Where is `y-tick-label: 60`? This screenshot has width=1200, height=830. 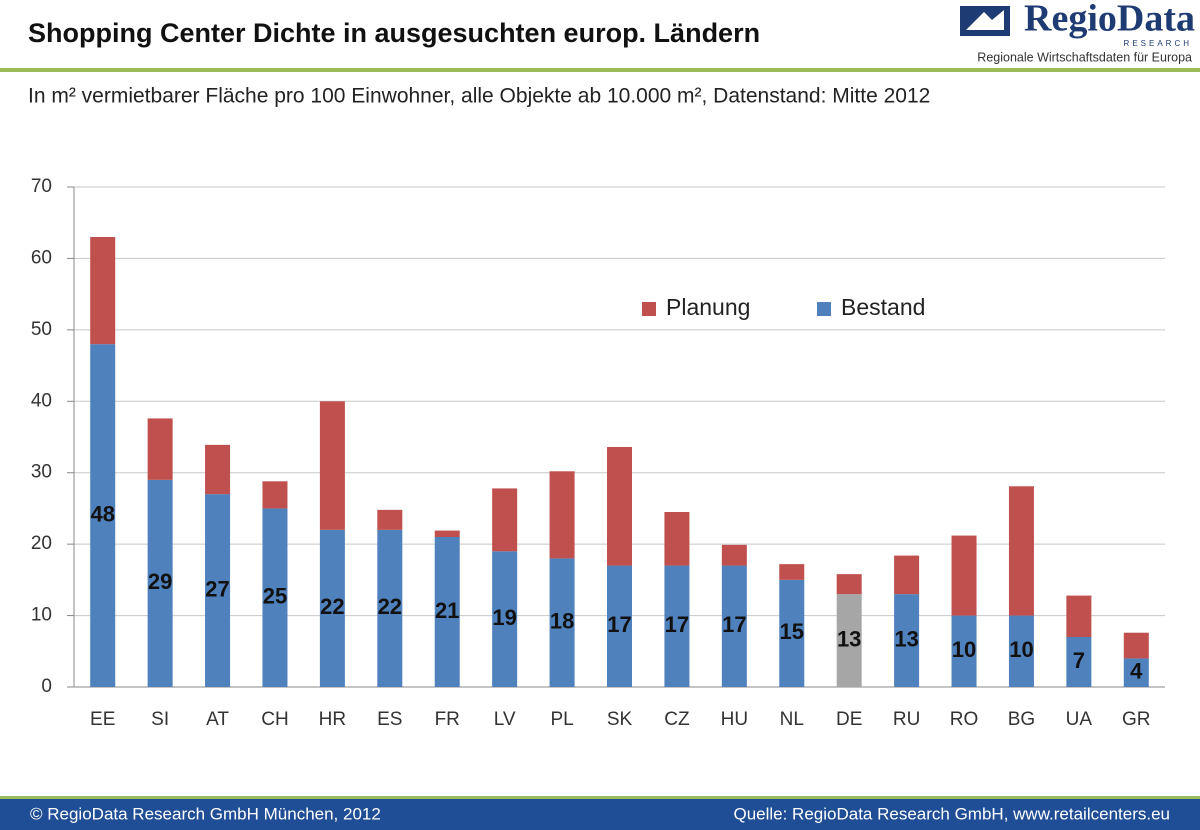
y-tick-label: 60 is located at coordinates (41, 257).